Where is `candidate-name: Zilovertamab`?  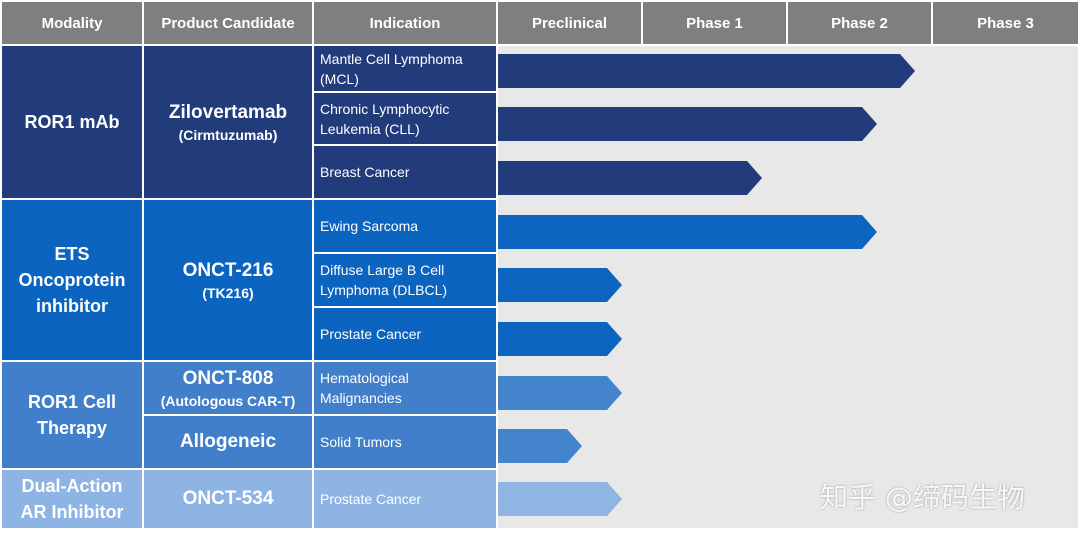 candidate-name: Zilovertamab is located at coordinates (228, 112).